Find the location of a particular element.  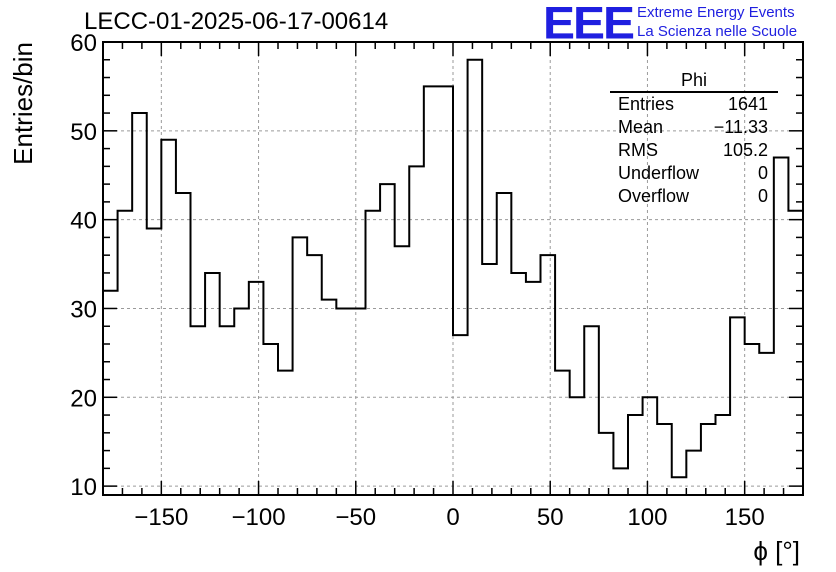

x-tick-label: 50 is located at coordinates (550, 517).